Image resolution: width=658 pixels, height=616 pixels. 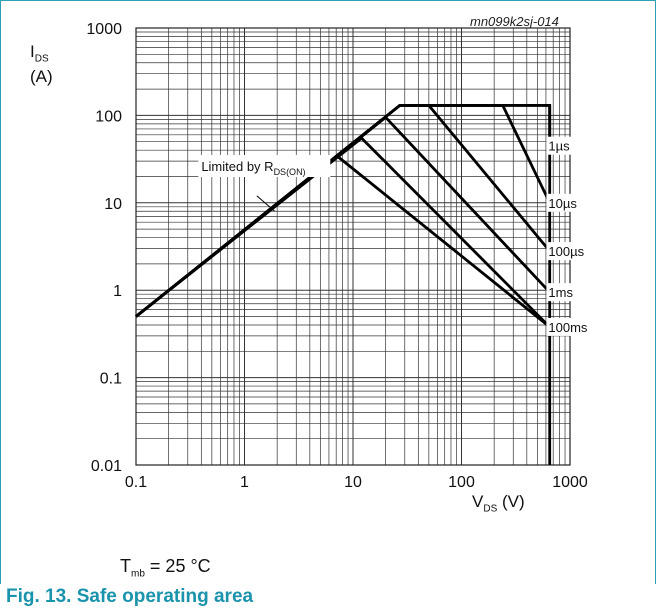 I want to click on annotation-limited-by-rdson: Limited by RDS(ON), so click(x=253, y=168).